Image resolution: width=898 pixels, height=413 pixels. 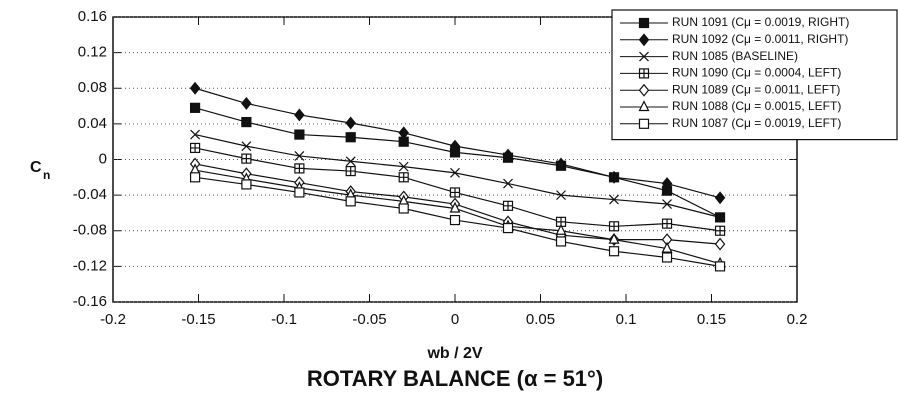 I want to click on x-tick-label: 0.1, so click(x=626, y=319).